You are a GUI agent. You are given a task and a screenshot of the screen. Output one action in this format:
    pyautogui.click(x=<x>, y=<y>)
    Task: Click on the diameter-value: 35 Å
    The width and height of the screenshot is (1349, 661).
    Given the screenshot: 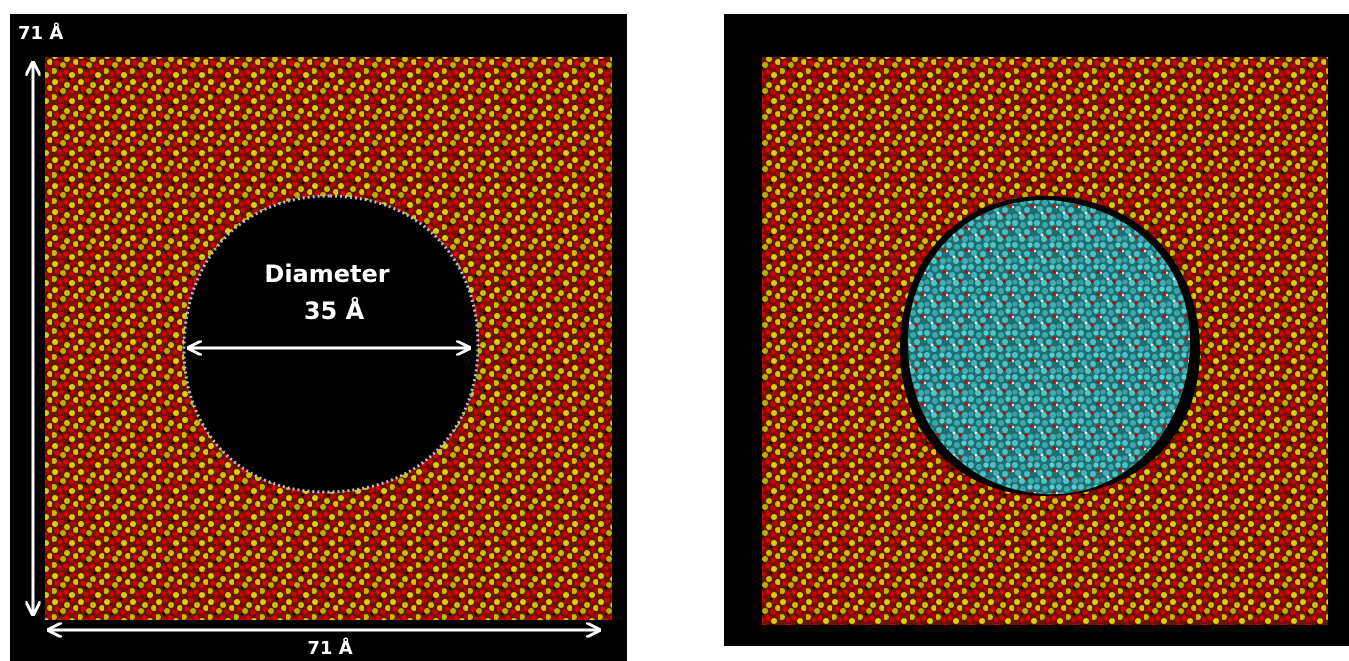 What is the action you would take?
    pyautogui.click(x=334, y=310)
    